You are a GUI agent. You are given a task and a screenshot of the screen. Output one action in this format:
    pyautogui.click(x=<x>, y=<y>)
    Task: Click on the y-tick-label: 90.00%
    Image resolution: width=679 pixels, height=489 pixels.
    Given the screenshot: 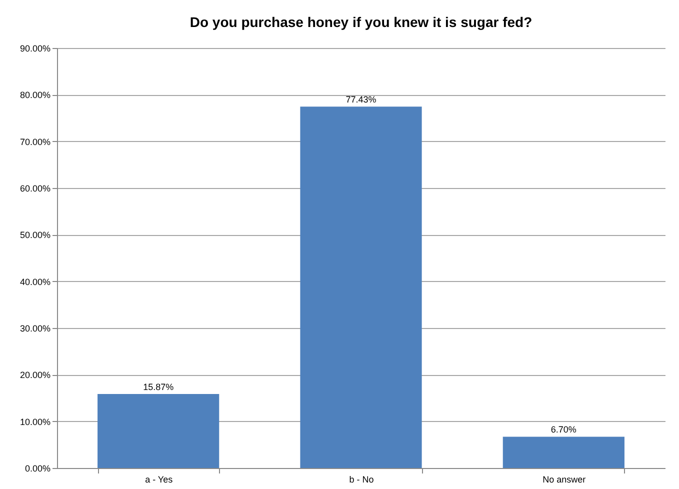 What is the action you would take?
    pyautogui.click(x=35, y=49)
    